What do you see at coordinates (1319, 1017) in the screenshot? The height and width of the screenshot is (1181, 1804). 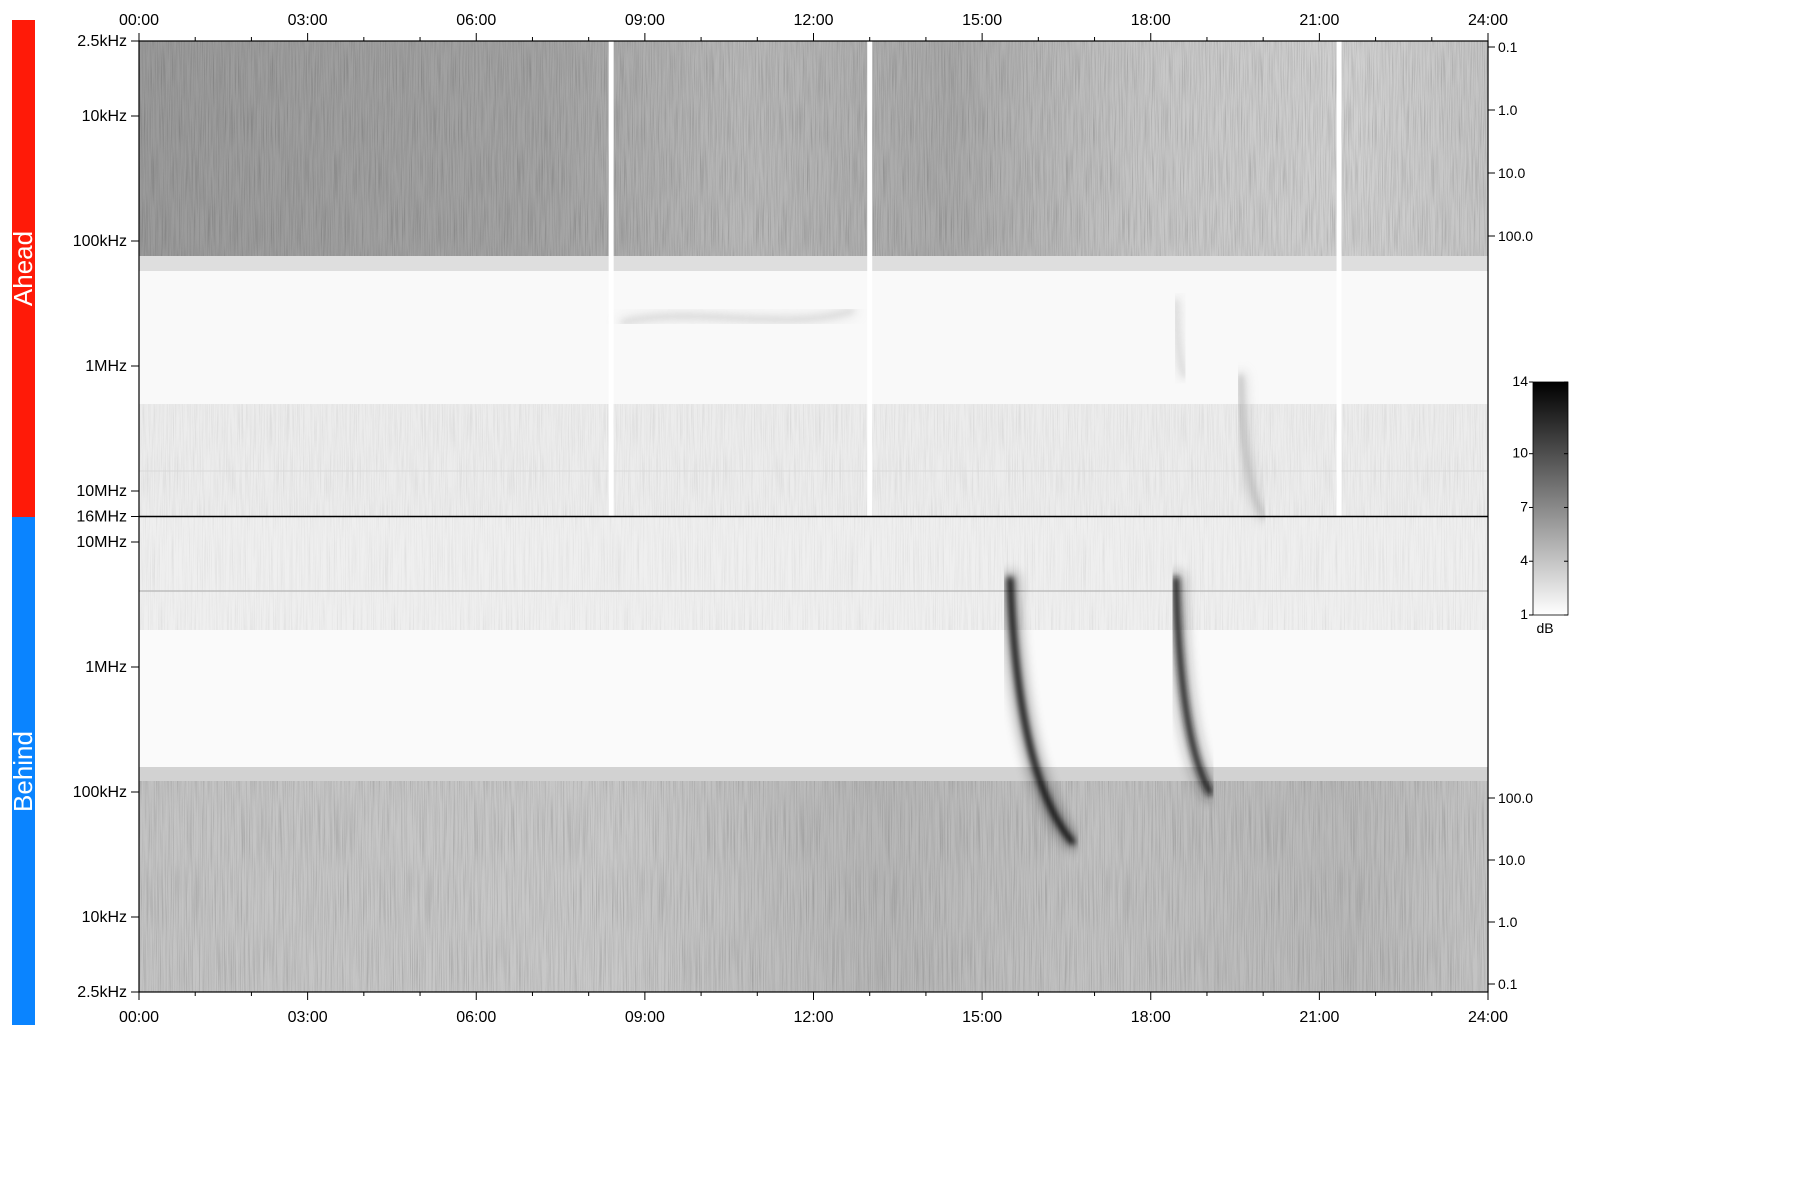 I see `bottom-tick-label: 21:00` at bounding box center [1319, 1017].